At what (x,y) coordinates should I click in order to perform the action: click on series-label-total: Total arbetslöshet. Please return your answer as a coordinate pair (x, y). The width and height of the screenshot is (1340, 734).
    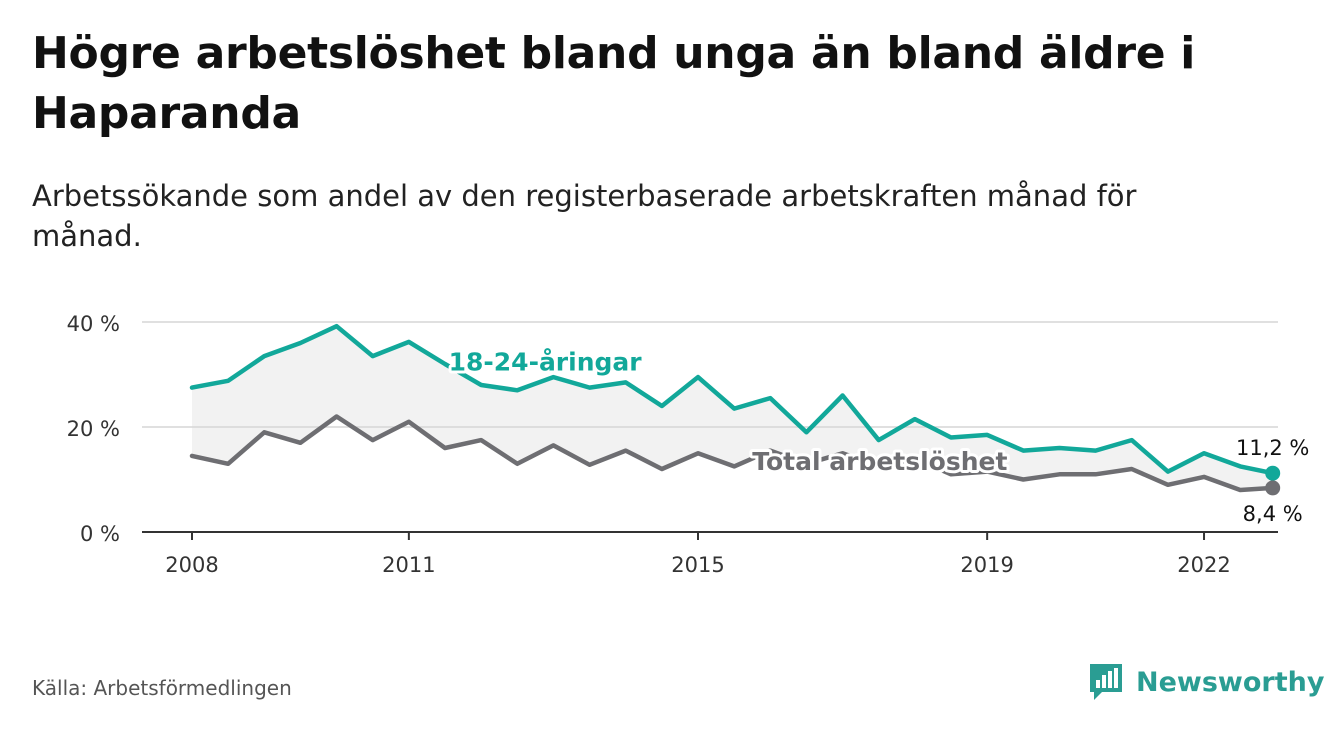
    Looking at the image, I should click on (879, 461).